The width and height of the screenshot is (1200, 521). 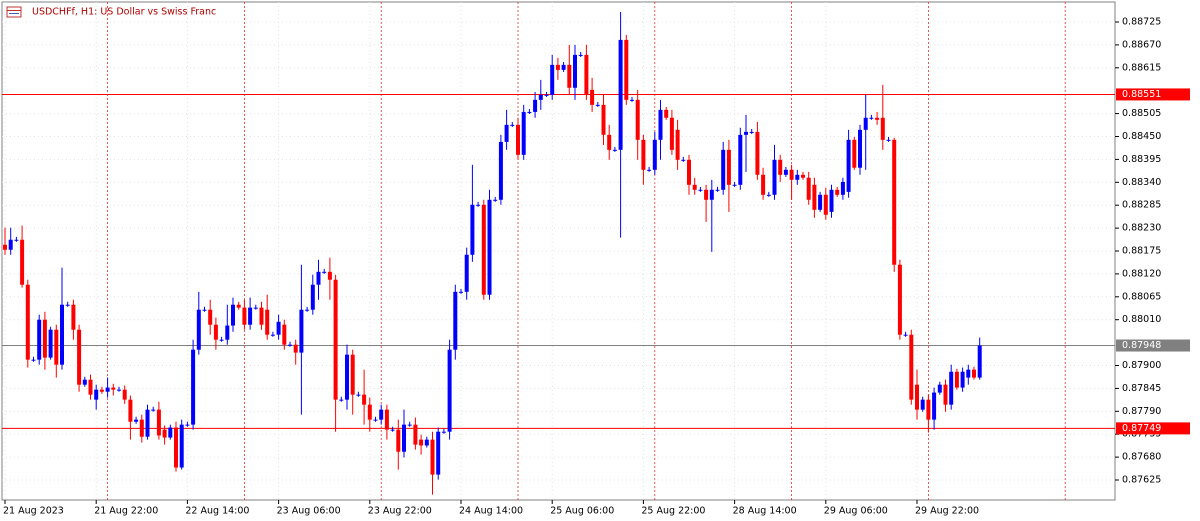 What do you see at coordinates (491, 511) in the screenshot?
I see `x-tick-label: 24 Aug 14:00` at bounding box center [491, 511].